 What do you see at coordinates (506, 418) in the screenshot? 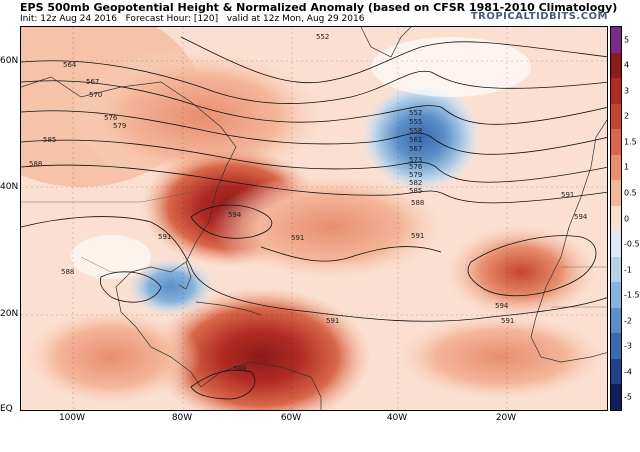
I see `lon-label-20w: 20W` at bounding box center [506, 418].